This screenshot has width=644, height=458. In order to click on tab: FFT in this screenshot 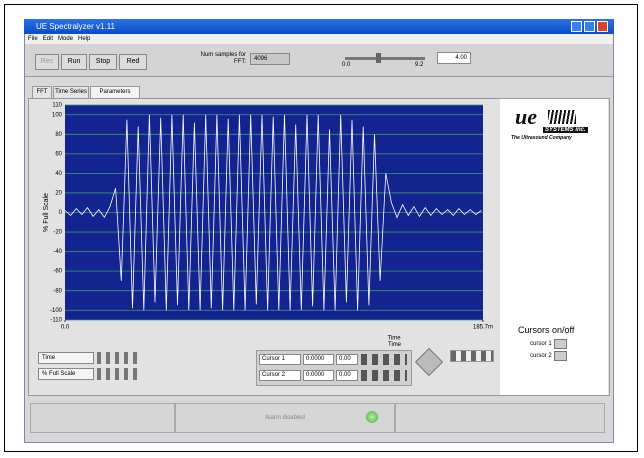, I will do `click(42, 92)`.